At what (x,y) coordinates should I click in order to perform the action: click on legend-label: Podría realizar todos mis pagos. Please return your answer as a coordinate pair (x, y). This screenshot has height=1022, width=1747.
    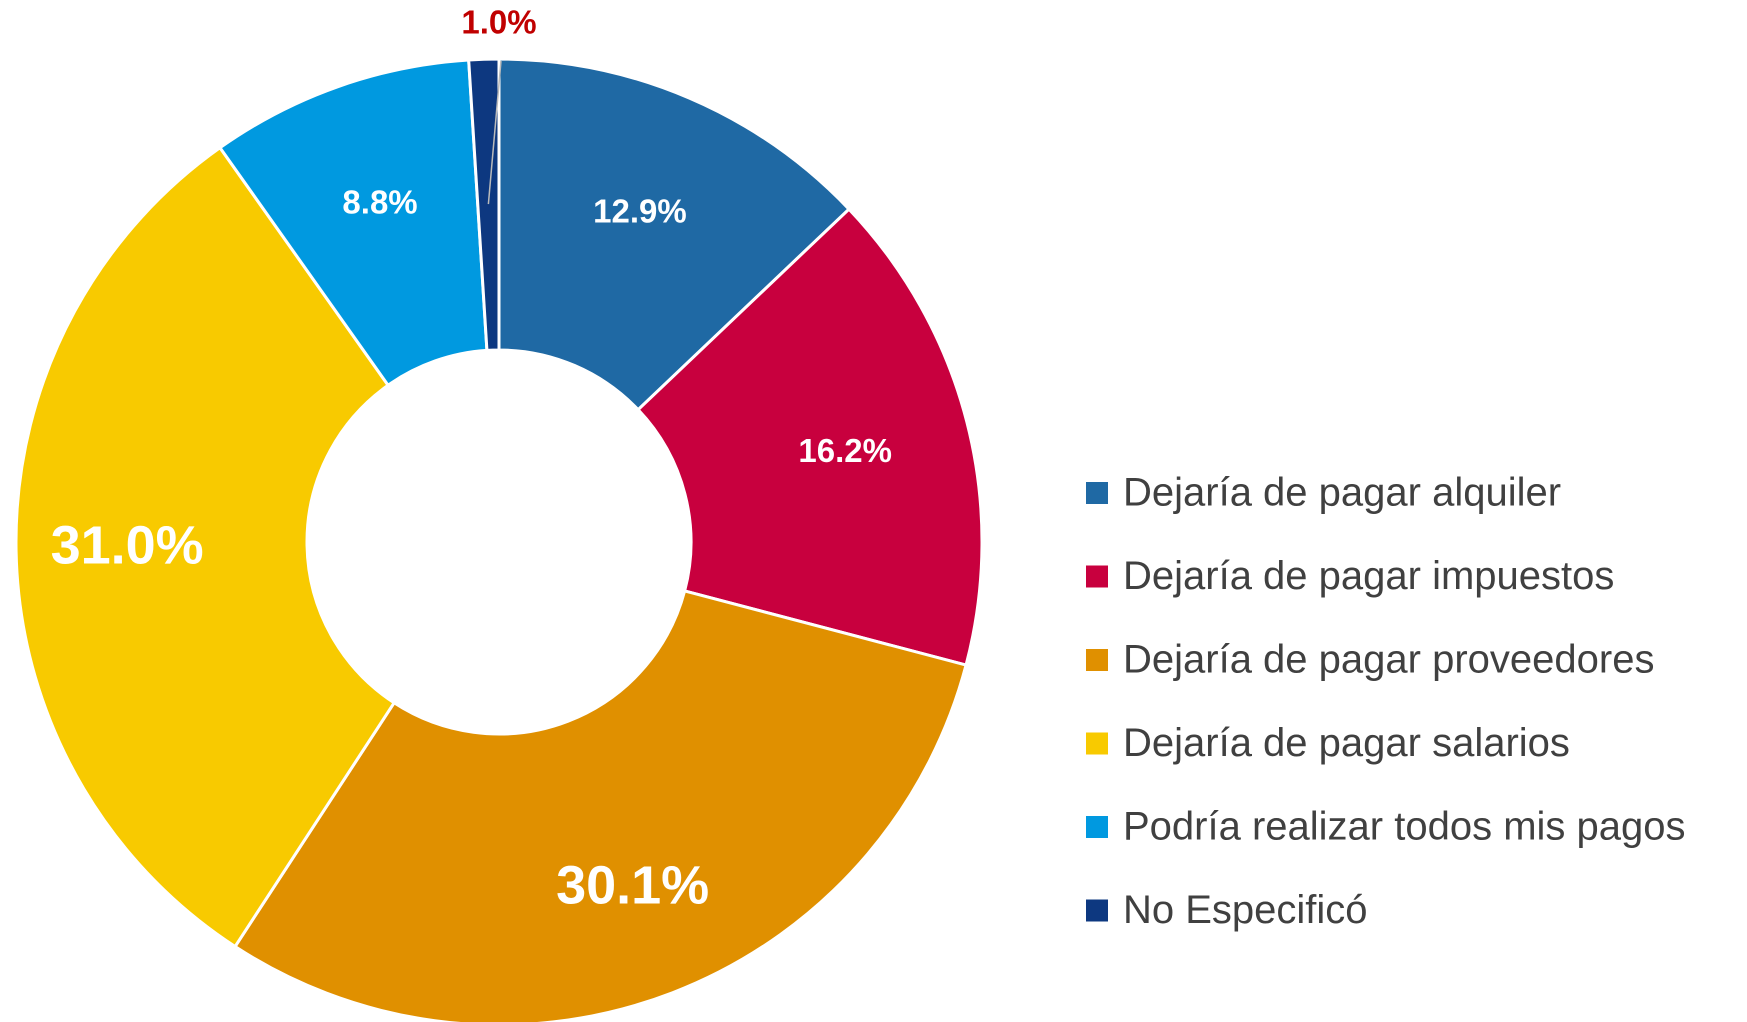
    Looking at the image, I should click on (1404, 827).